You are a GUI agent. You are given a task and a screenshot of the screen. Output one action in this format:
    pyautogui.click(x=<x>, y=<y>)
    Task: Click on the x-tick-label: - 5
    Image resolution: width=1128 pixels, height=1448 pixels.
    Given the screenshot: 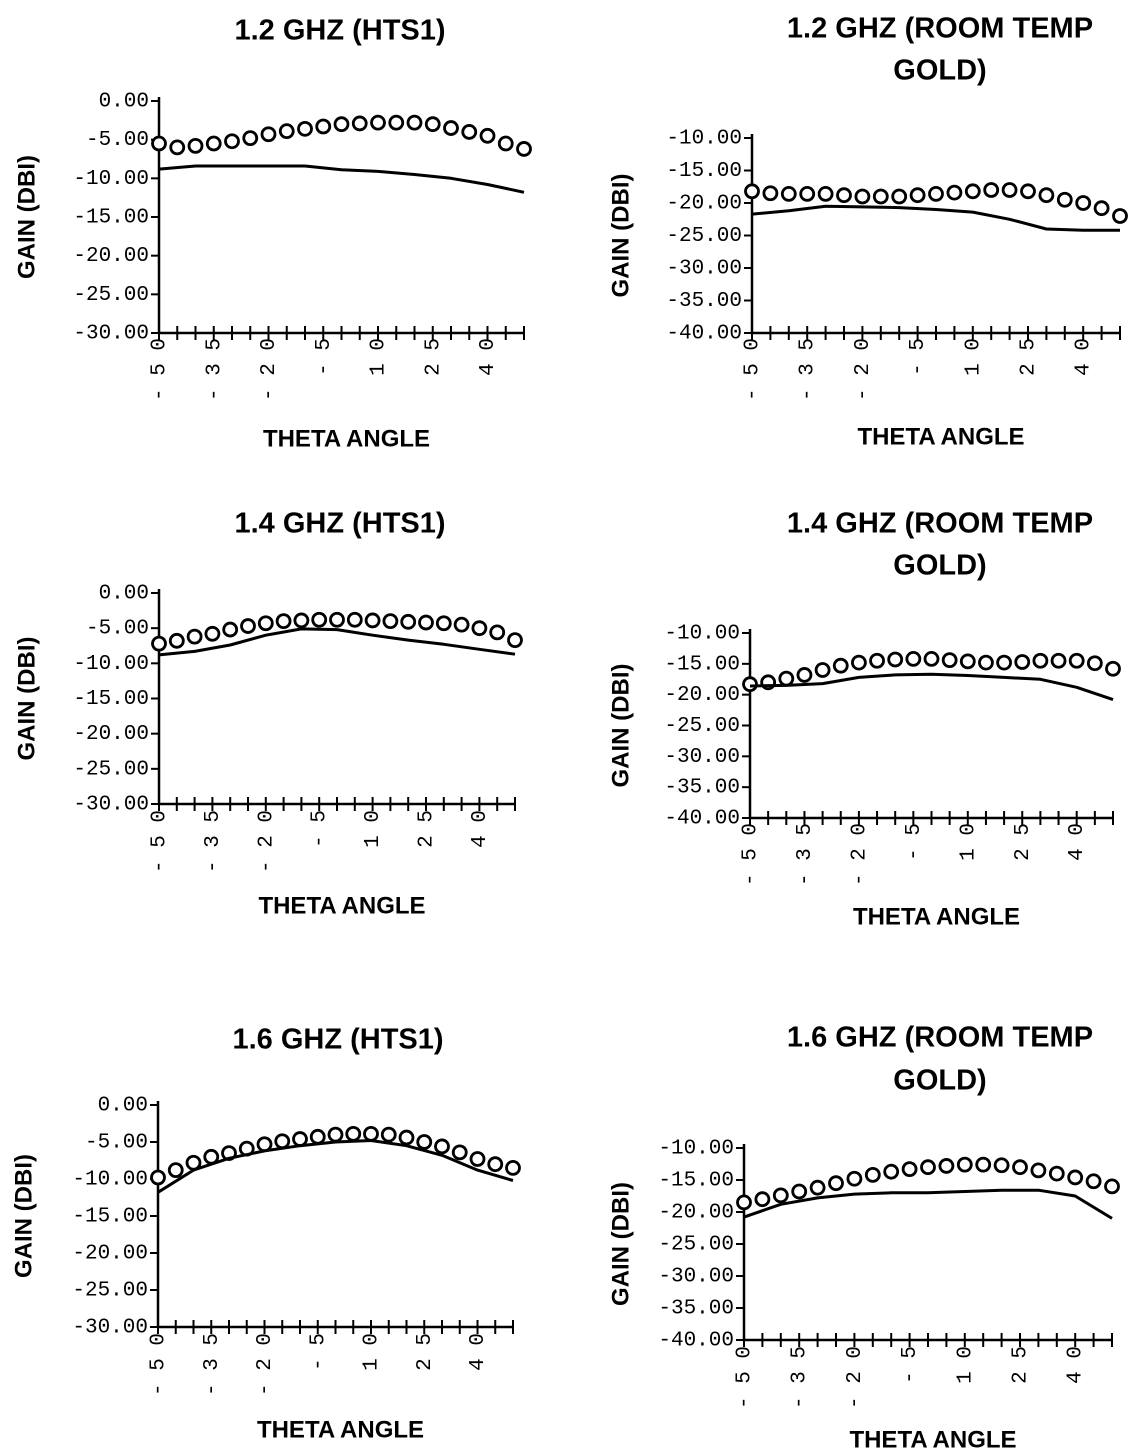 What is the action you would take?
    pyautogui.click(x=324, y=357)
    